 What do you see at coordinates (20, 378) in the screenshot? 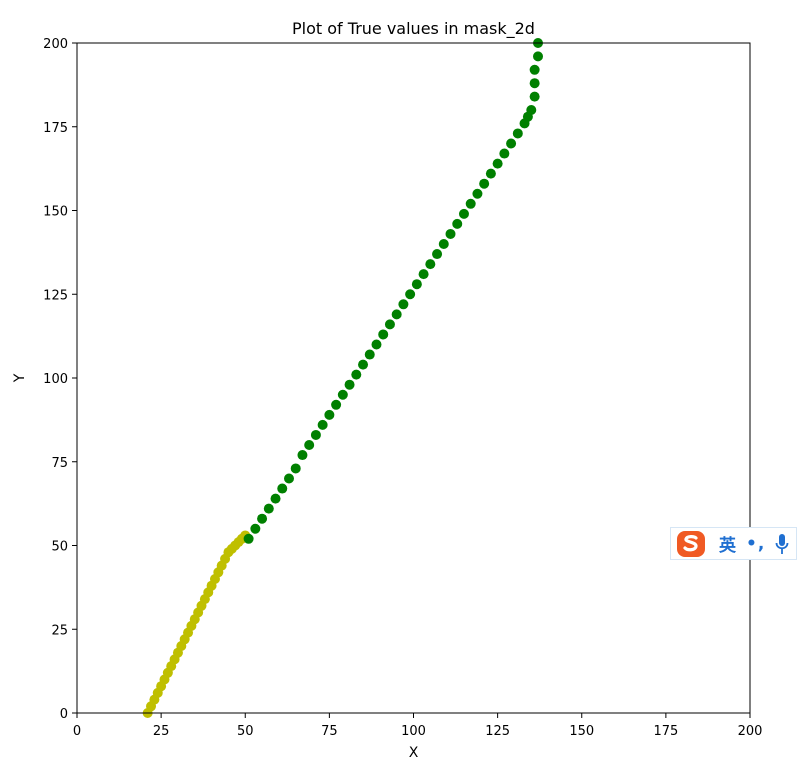
I see `y-axis-label: Y` at bounding box center [20, 378].